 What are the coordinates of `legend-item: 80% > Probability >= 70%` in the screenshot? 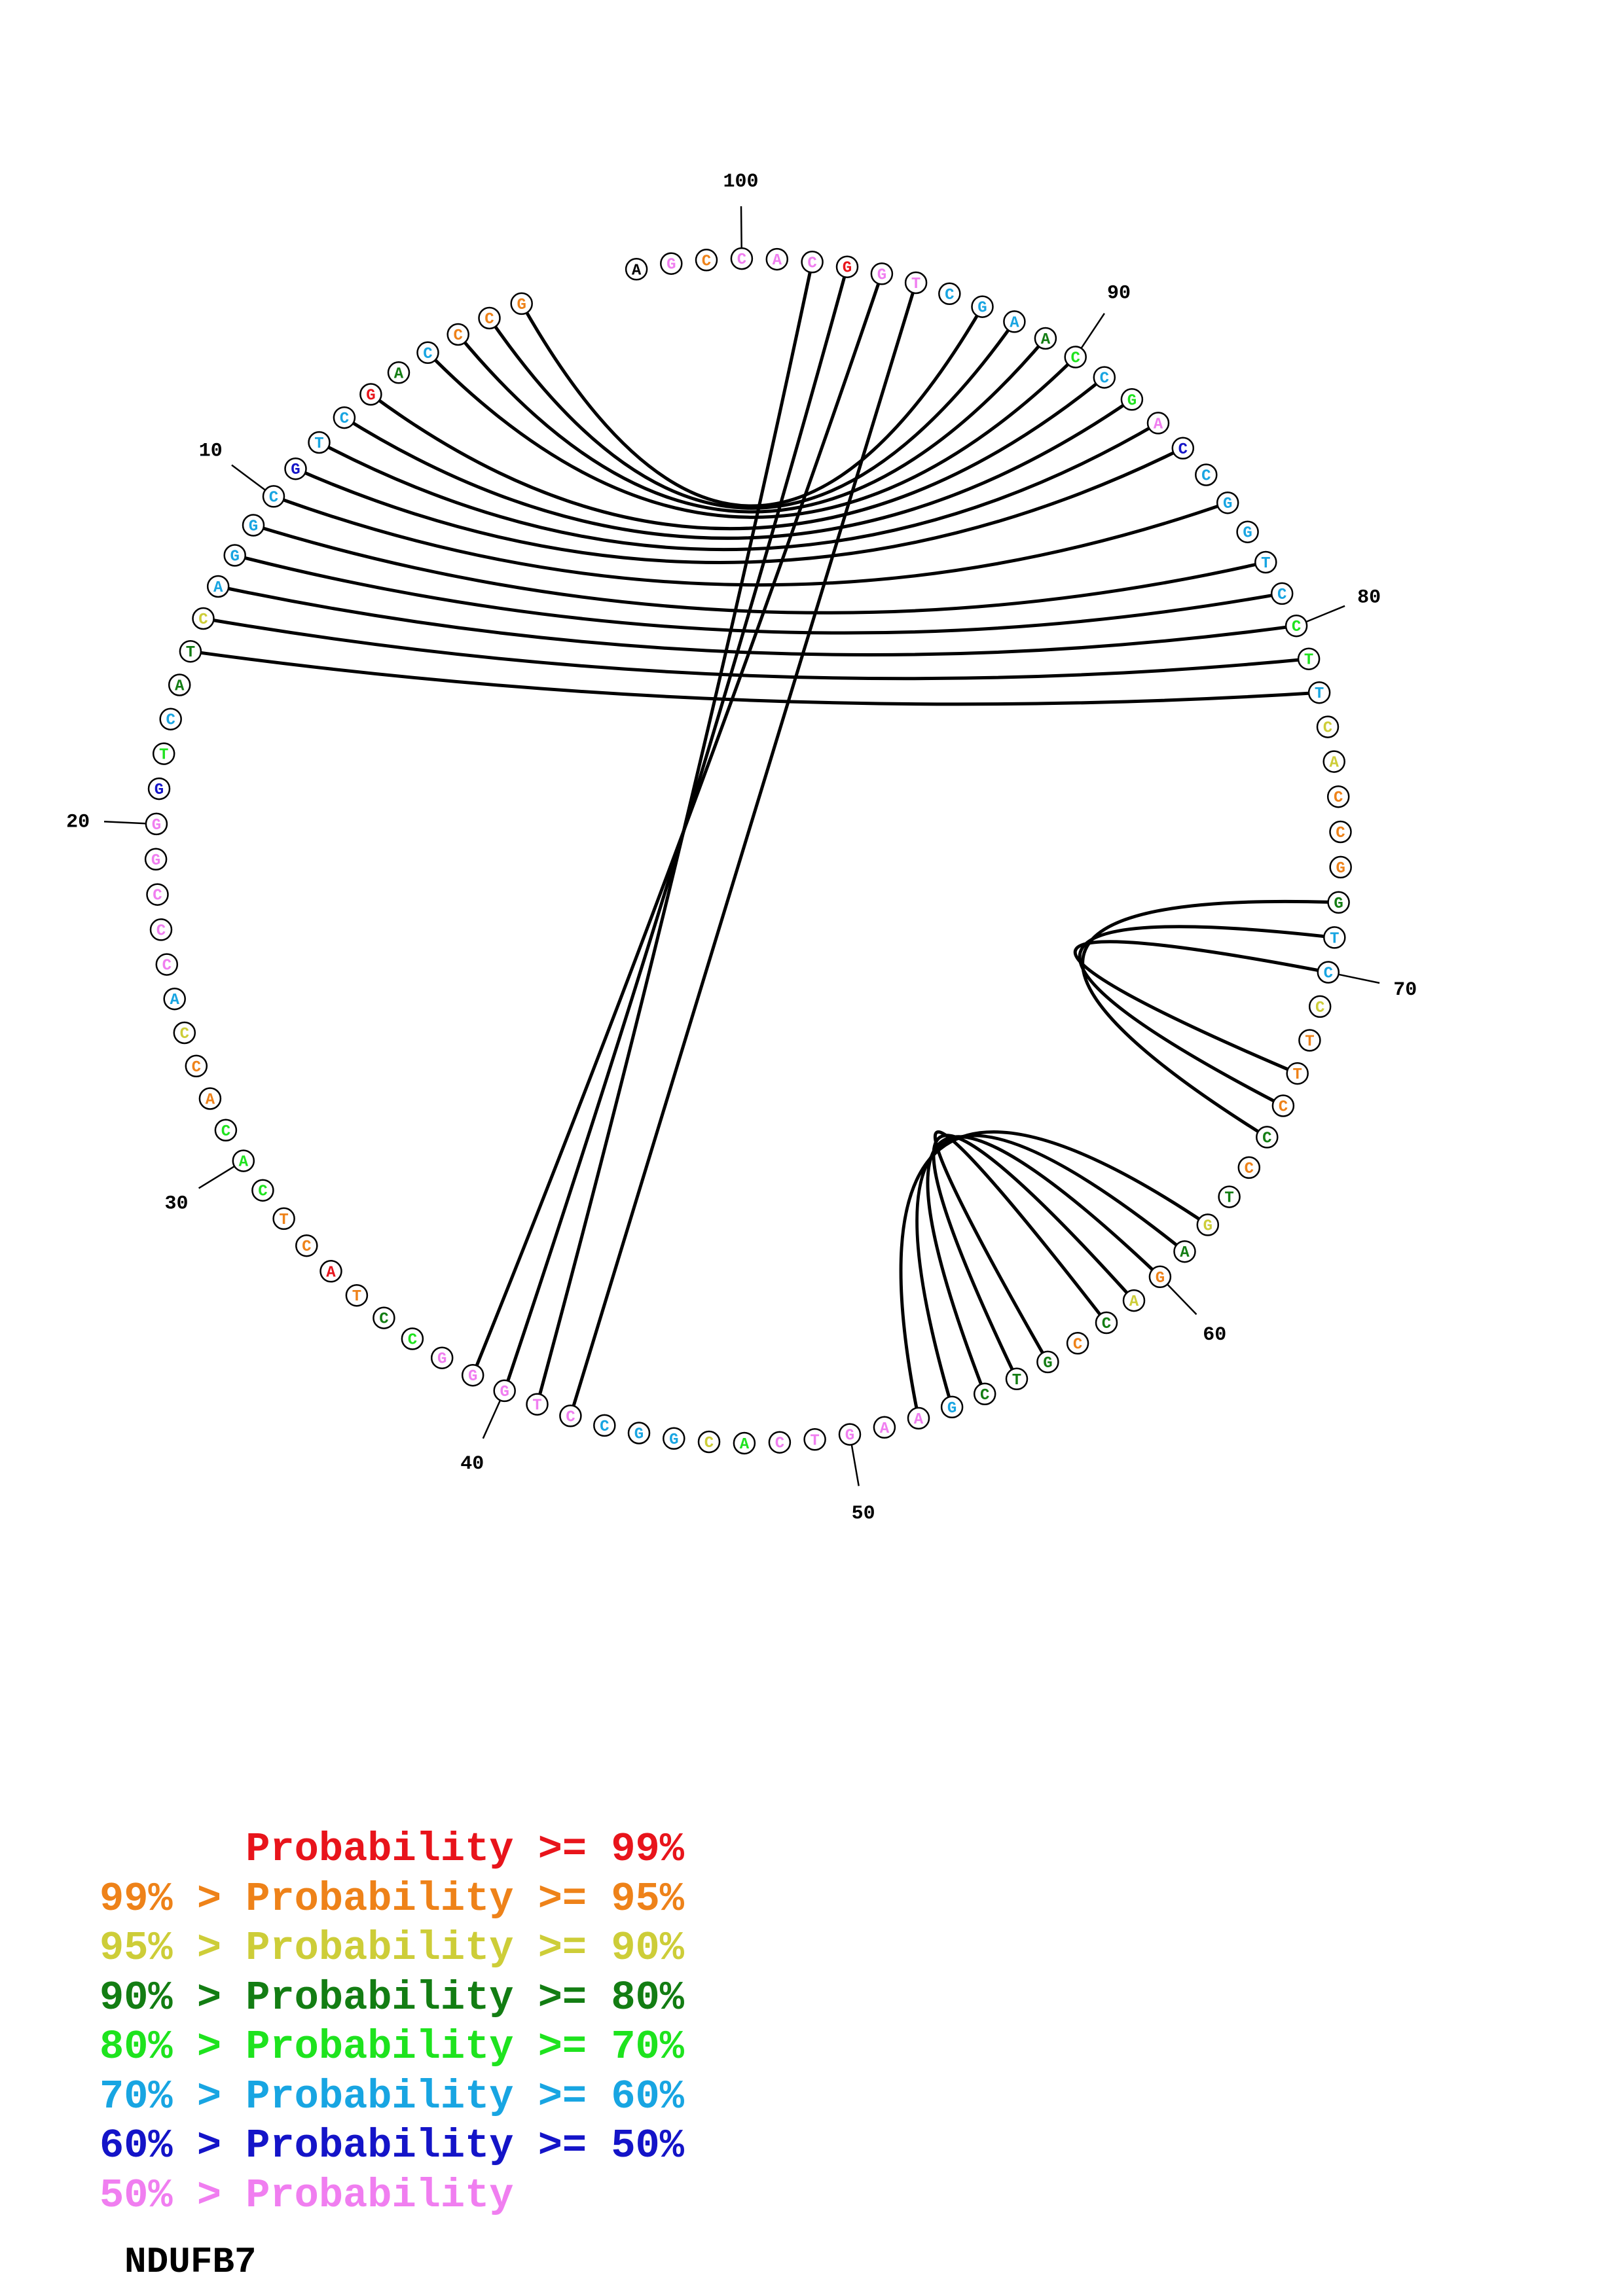 It's located at (392, 2047).